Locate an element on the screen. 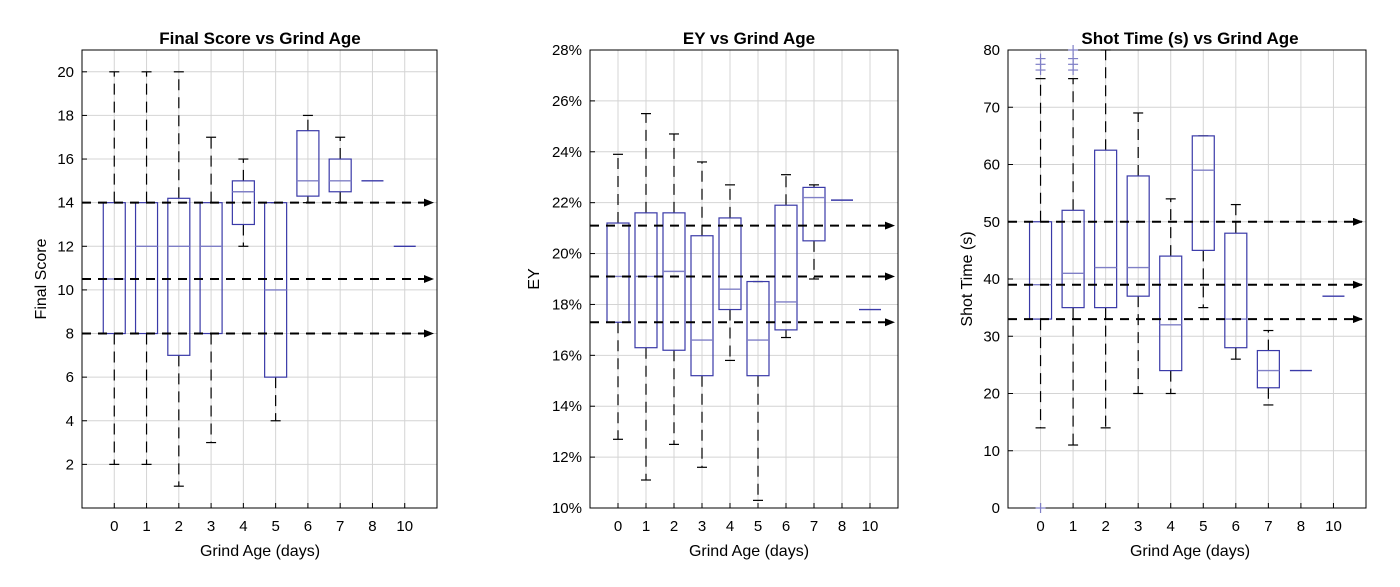 Image resolution: width=1400 pixels, height=587 pixels. y-tick-label: 8 is located at coordinates (70, 334).